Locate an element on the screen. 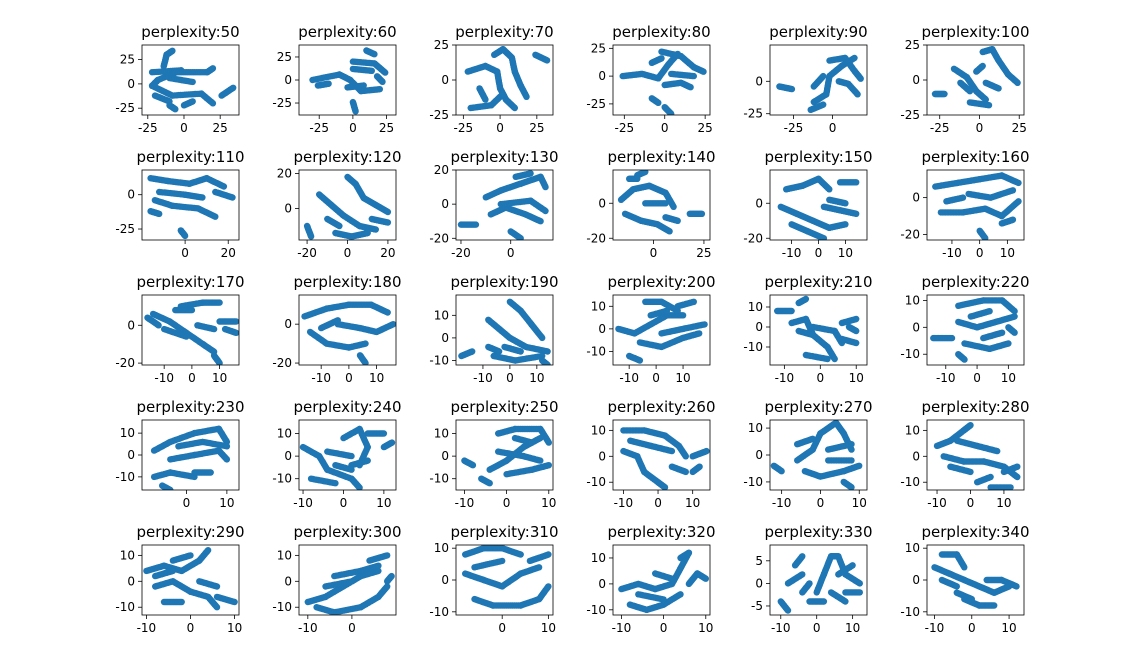  subplot: perplexity:160-10 0 10-200 is located at coordinates (964, 204).